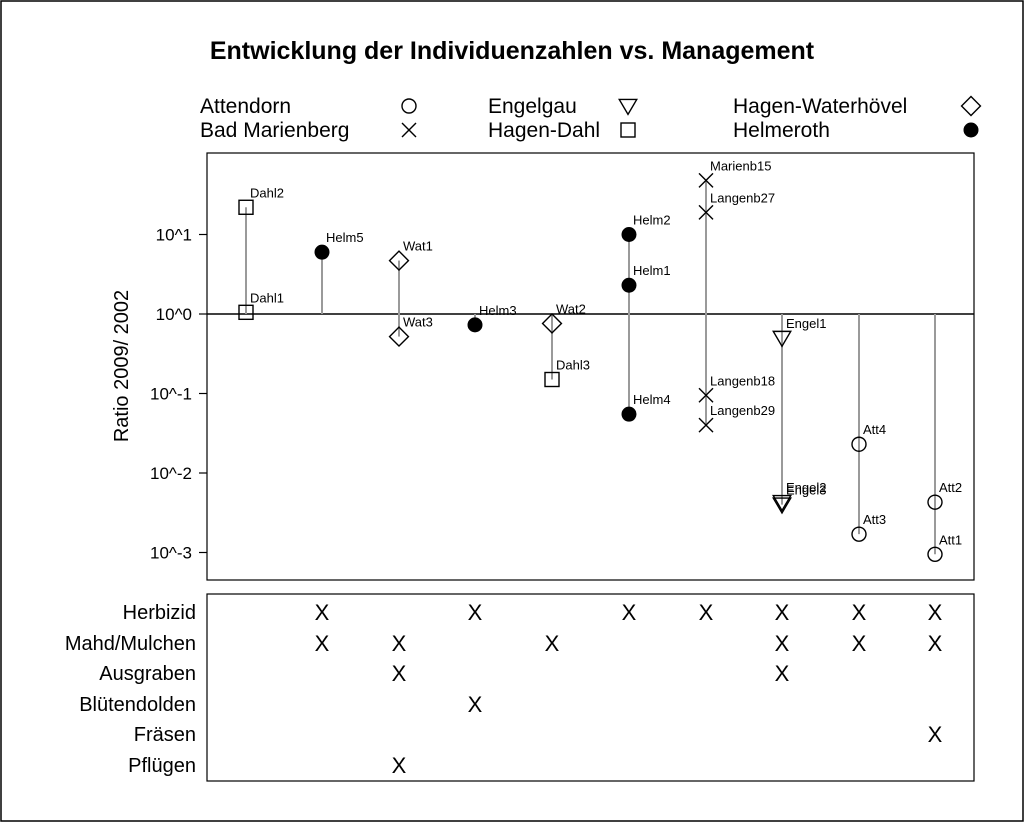  What do you see at coordinates (246, 312) in the screenshot?
I see `point-dahl1` at bounding box center [246, 312].